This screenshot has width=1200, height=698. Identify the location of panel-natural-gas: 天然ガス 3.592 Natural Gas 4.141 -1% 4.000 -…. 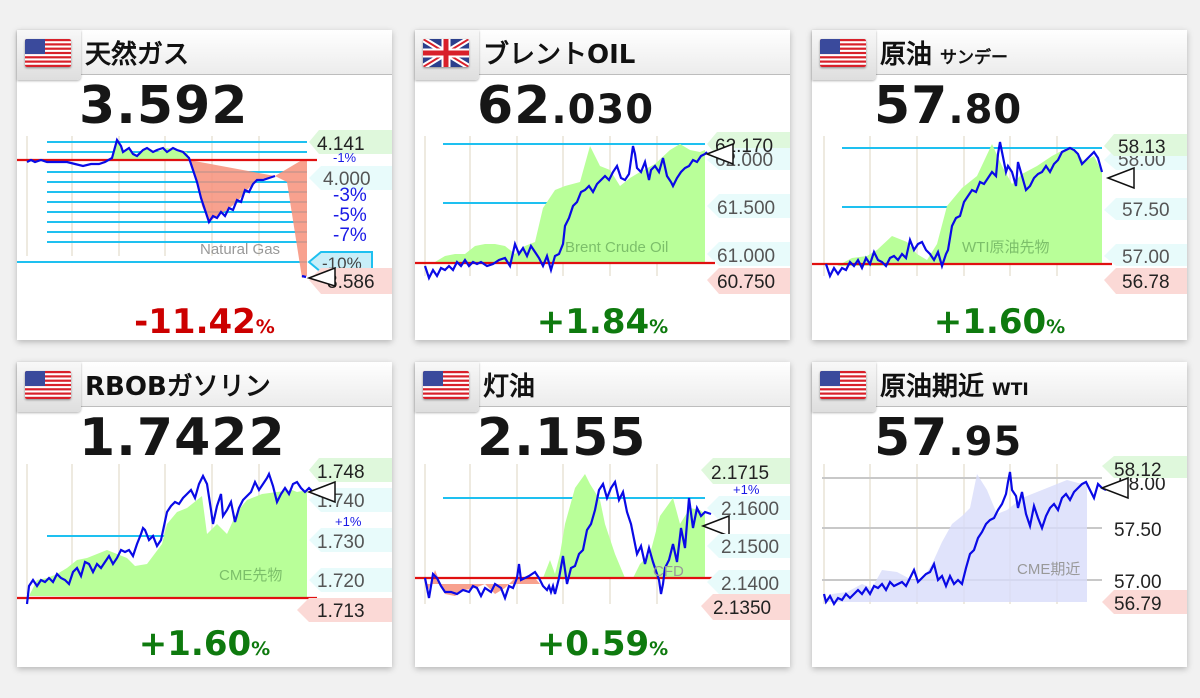
(204, 186).